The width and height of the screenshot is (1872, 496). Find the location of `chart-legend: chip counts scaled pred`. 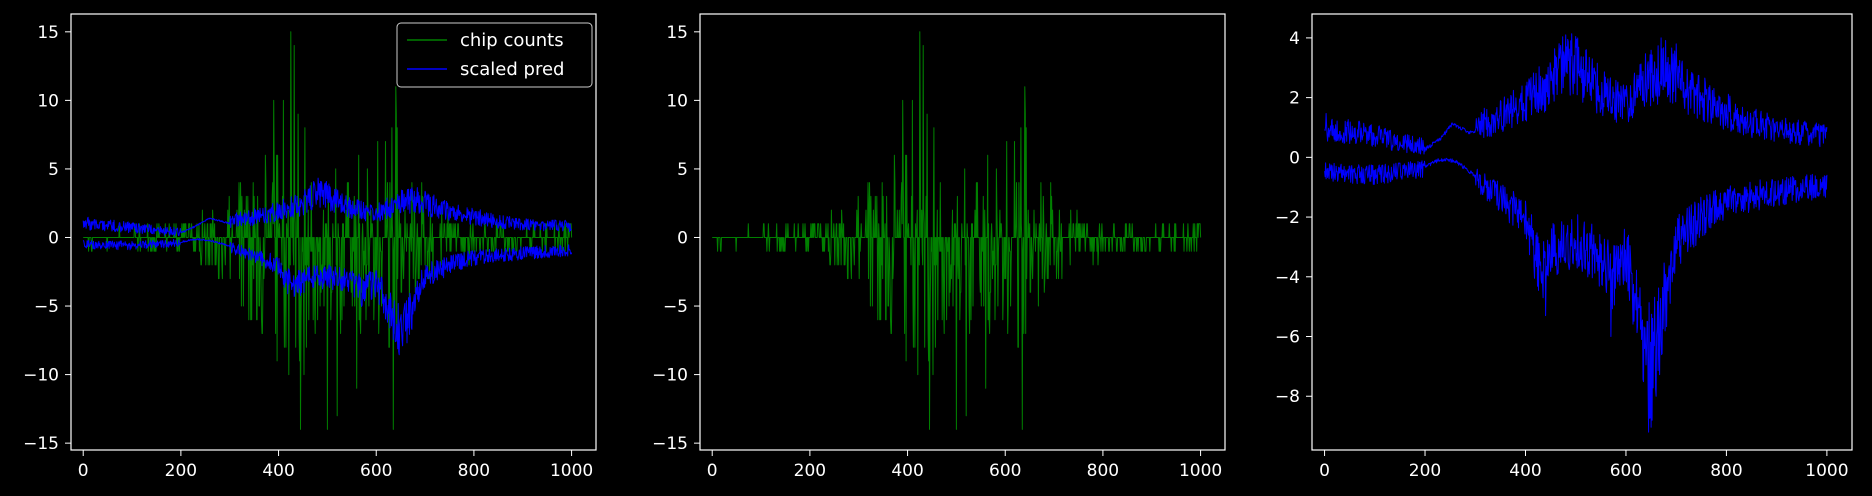

chart-legend: chip counts scaled pred is located at coordinates (494, 55).